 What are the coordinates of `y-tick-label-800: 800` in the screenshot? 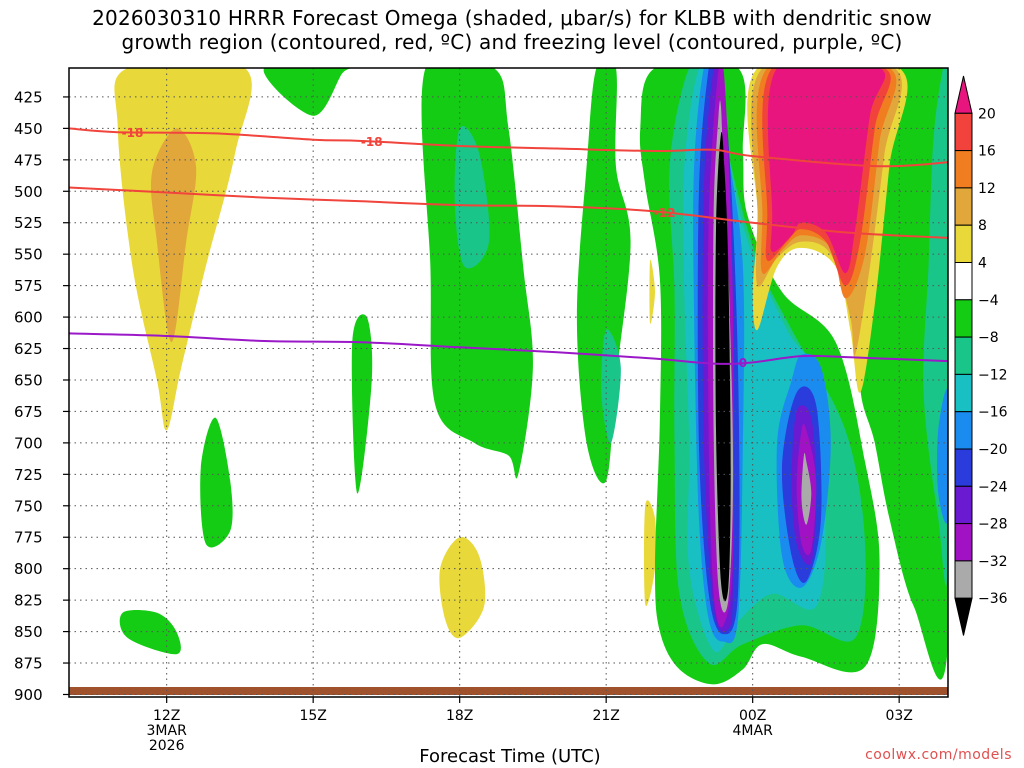 It's located at (28, 569).